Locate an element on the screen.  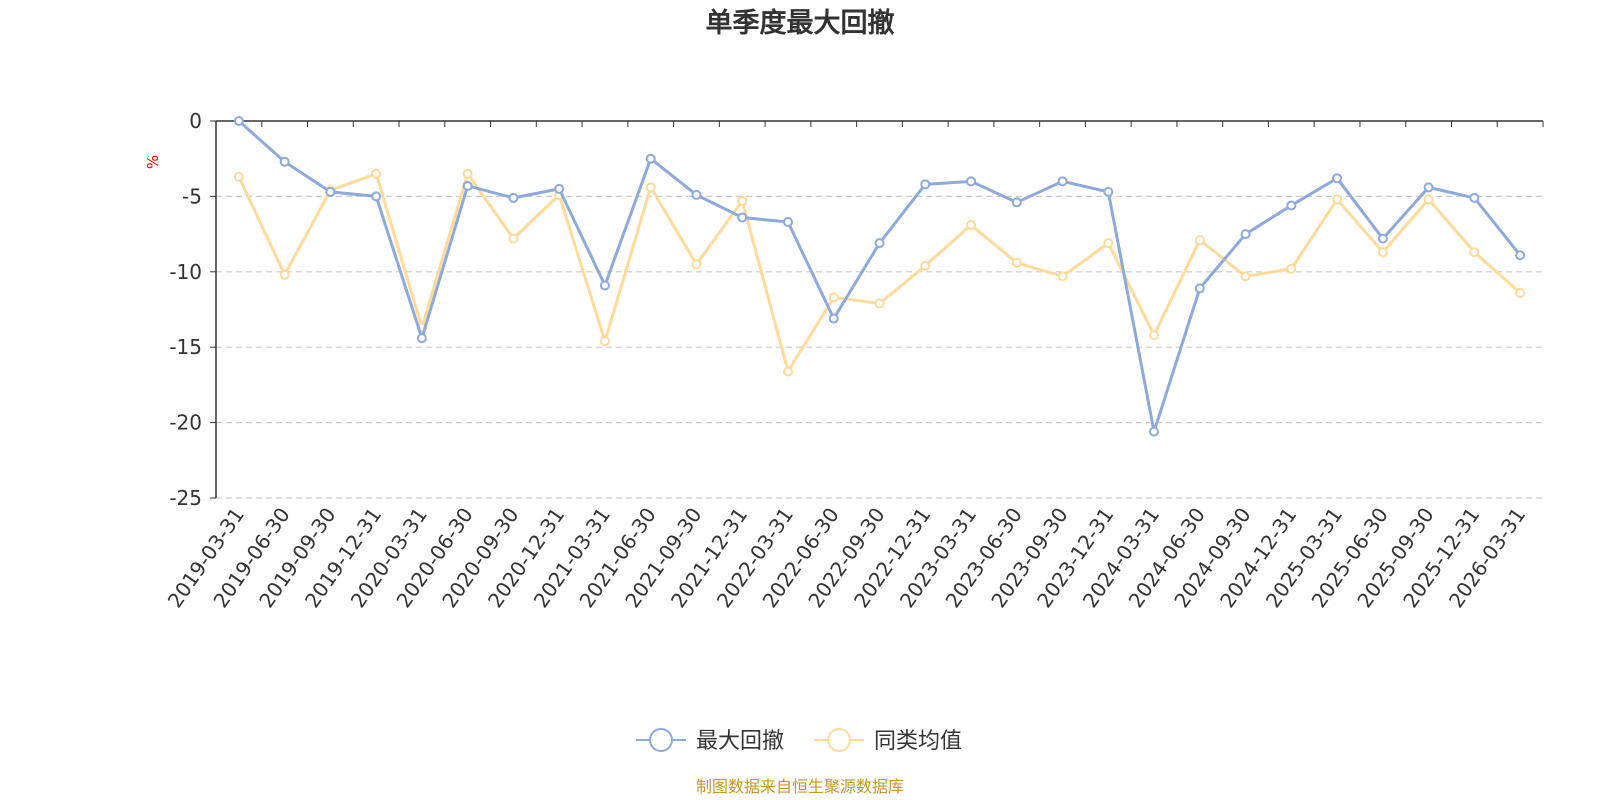
chart-title: 单季度最大回撤 is located at coordinates (800, 23).